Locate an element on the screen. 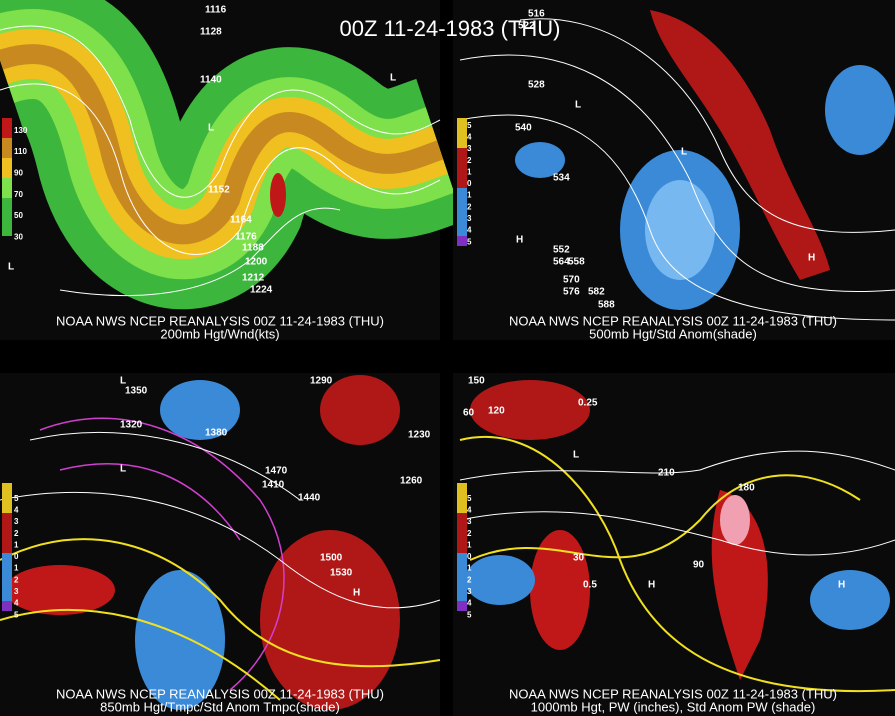  panel-subtitle: 850mb Hgt/Tmpc/Std Anom Tmpc(shade) is located at coordinates (220, 706).